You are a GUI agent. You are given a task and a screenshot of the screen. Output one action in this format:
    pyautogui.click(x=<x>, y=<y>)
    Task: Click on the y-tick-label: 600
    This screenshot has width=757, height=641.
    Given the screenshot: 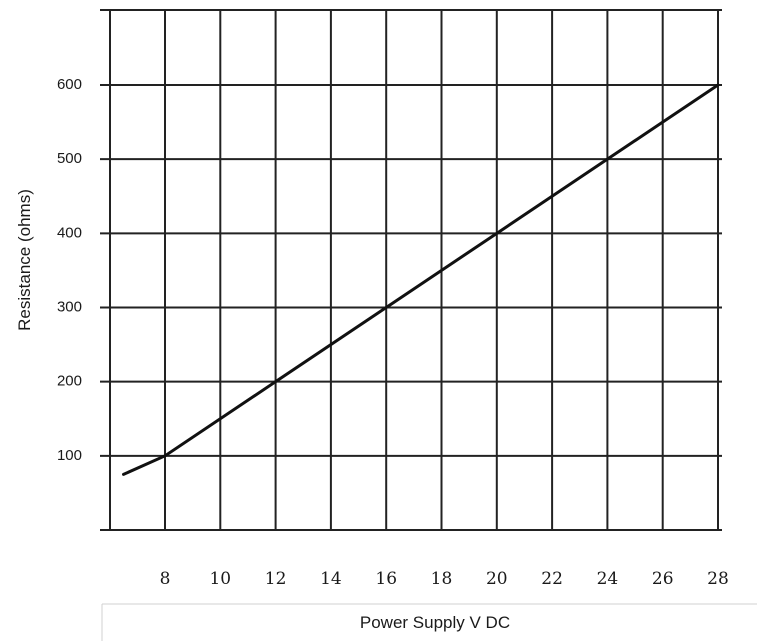 What is the action you would take?
    pyautogui.click(x=69, y=84)
    